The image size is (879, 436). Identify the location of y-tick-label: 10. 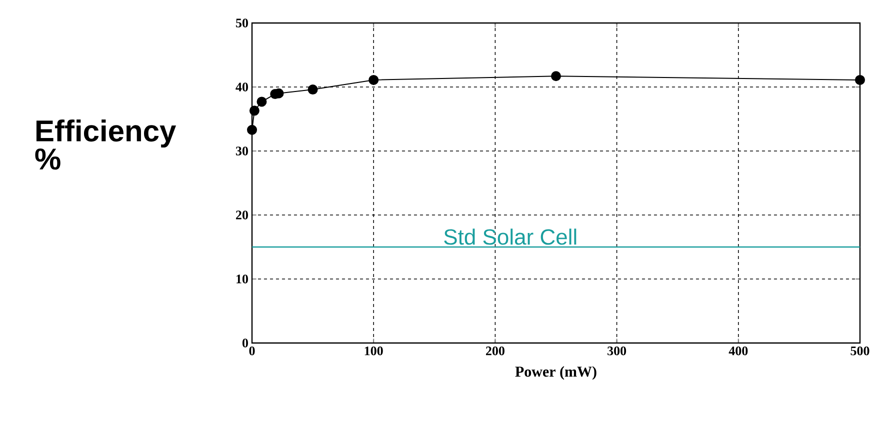
(242, 279).